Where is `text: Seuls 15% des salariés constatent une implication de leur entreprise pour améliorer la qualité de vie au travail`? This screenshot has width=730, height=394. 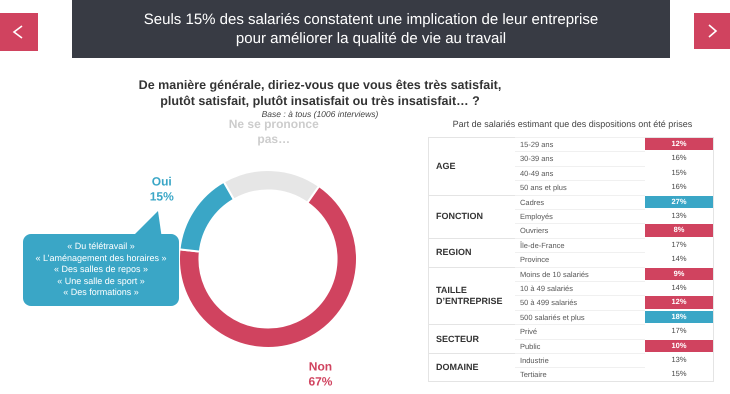
text: Seuls 15% des salariés constatent une implication de leur entreprise pour améliorer la qualité de vie au travail is located at coordinates (371, 29).